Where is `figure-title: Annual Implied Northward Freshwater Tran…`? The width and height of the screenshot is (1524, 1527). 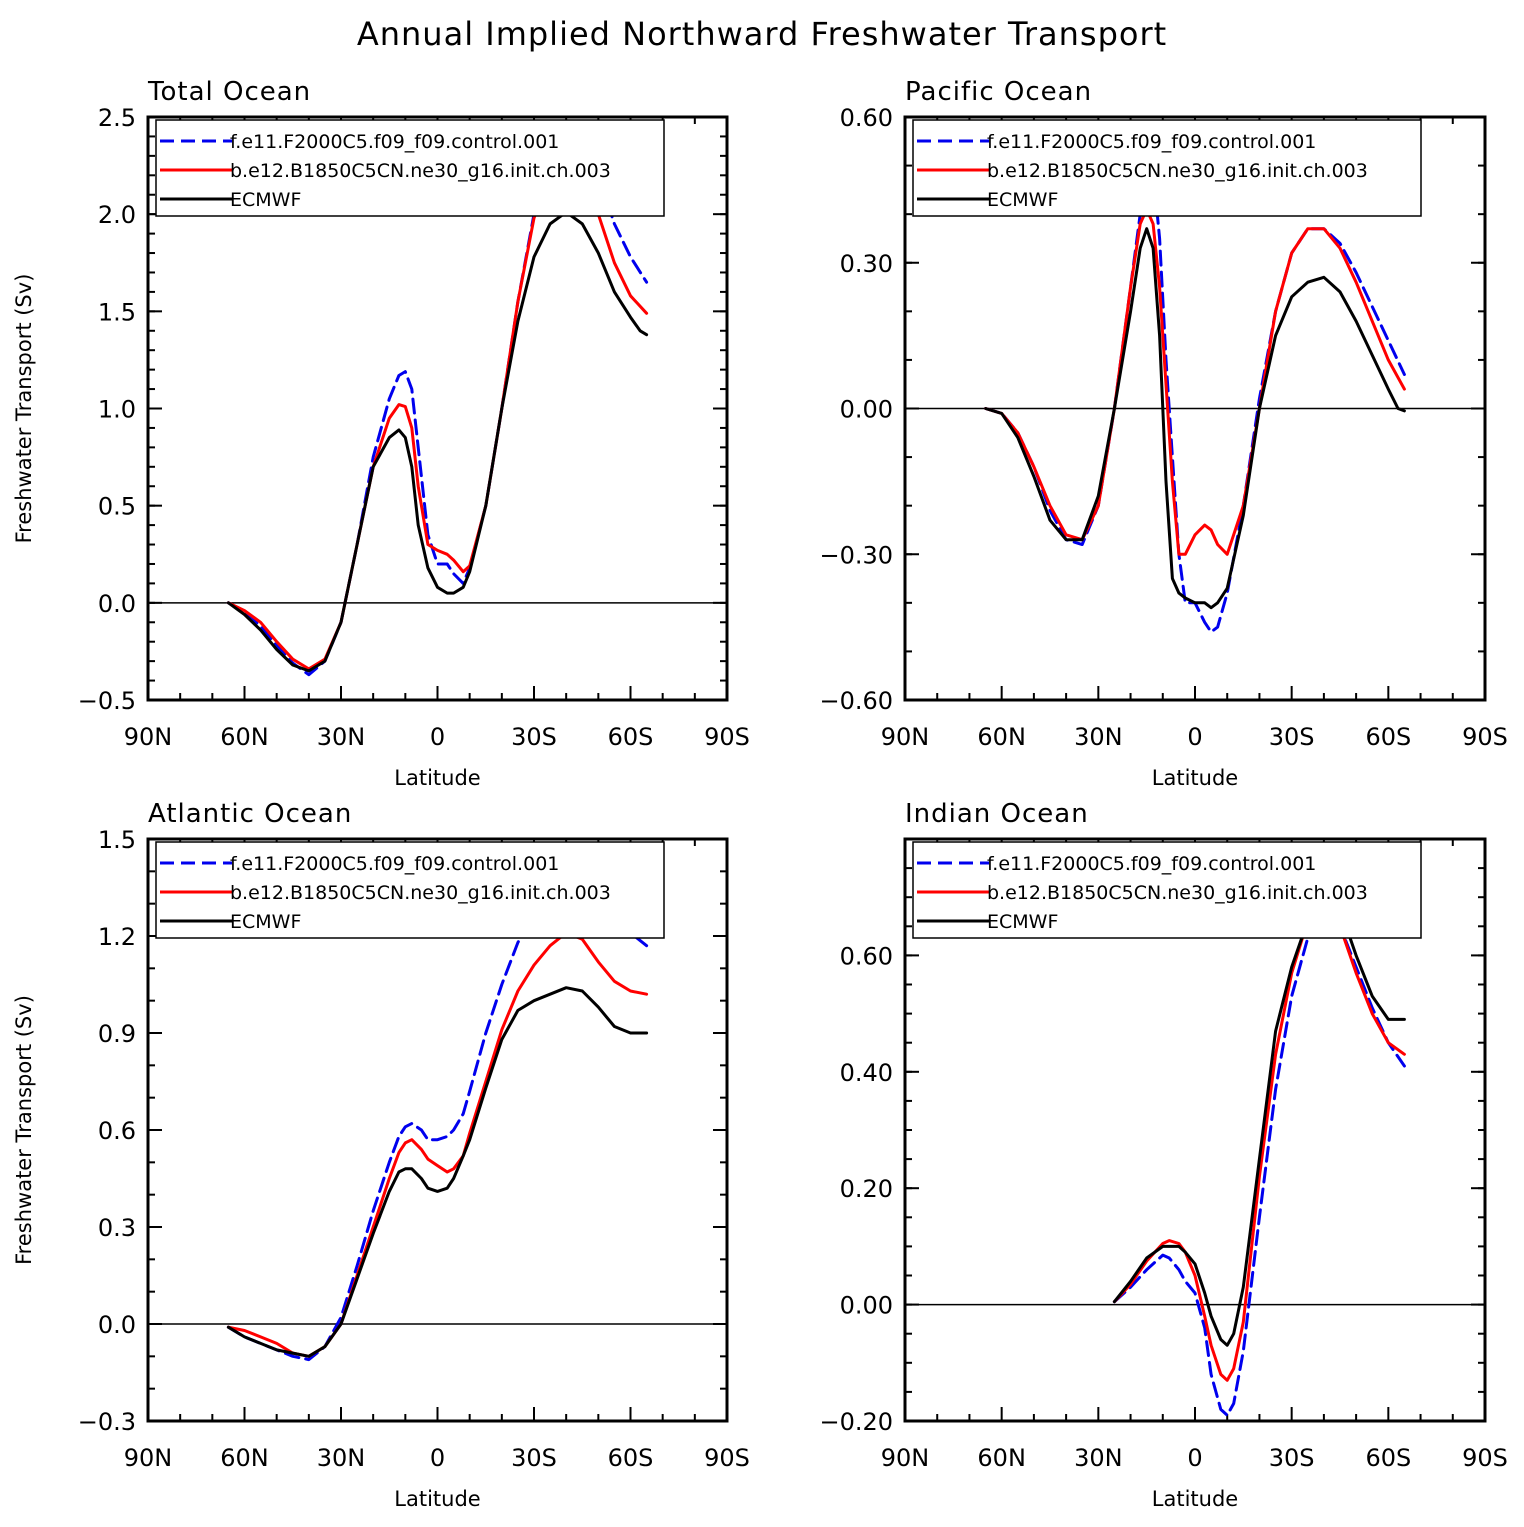
figure-title: Annual Implied Northward Freshwater Tran… is located at coordinates (762, 34).